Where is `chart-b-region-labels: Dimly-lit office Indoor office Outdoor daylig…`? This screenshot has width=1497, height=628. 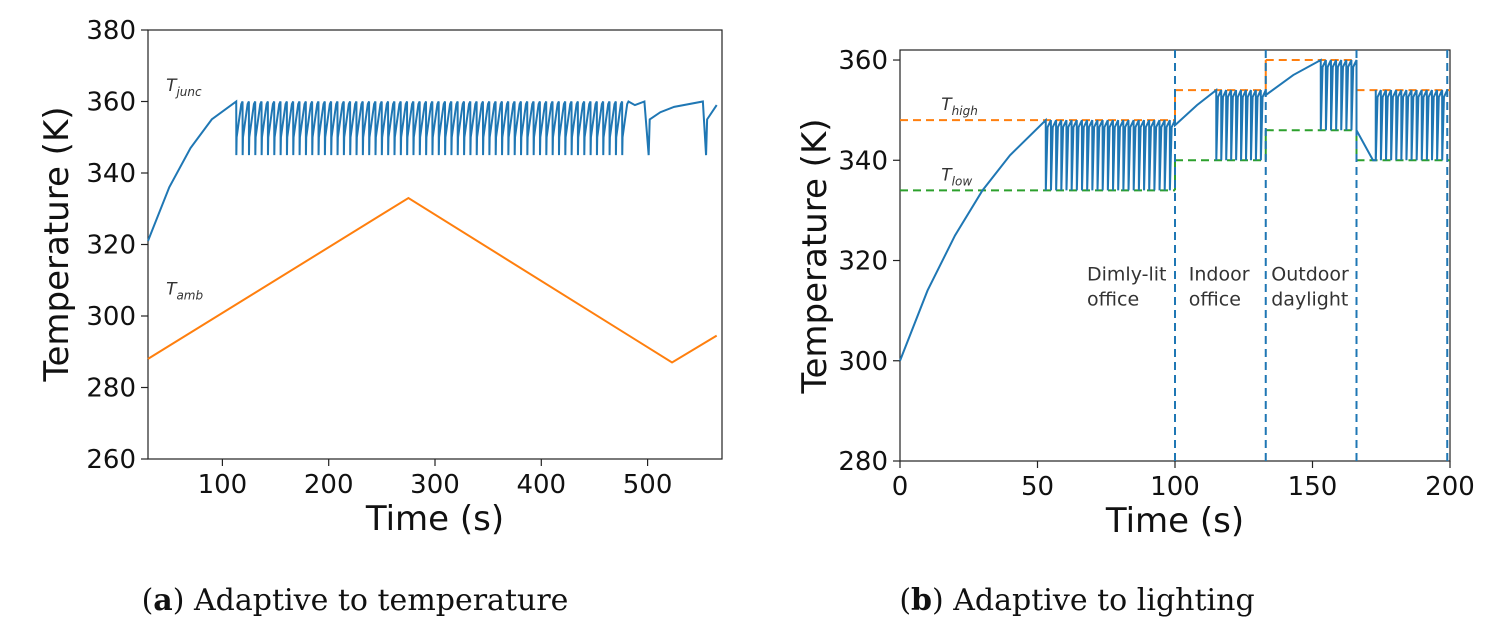 chart-b-region-labels: Dimly-lit office Indoor office Outdoor daylig… is located at coordinates (1218, 287).